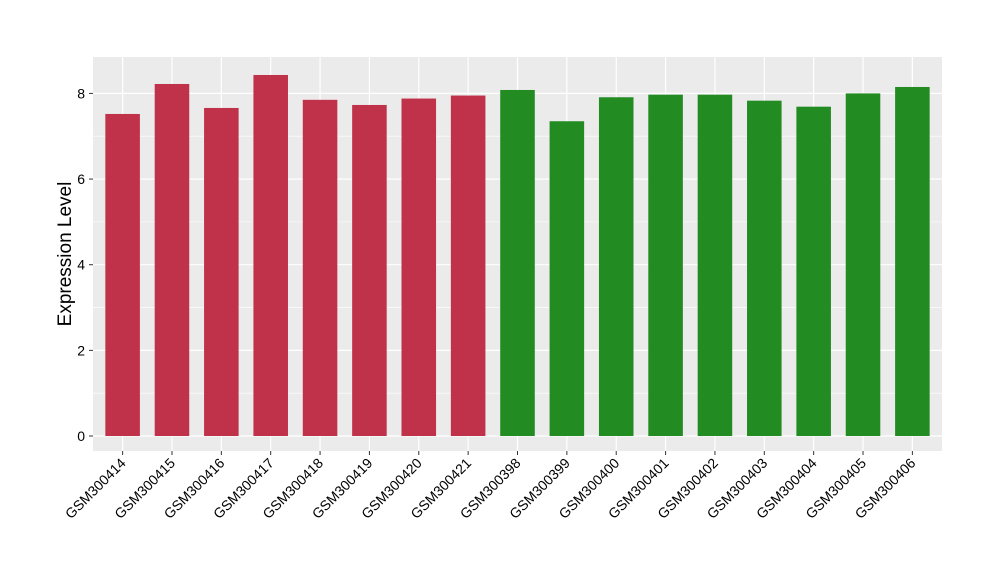 The height and width of the screenshot is (585, 1000). Describe the element at coordinates (517, 263) in the screenshot. I see `bar-GSM300398` at that location.